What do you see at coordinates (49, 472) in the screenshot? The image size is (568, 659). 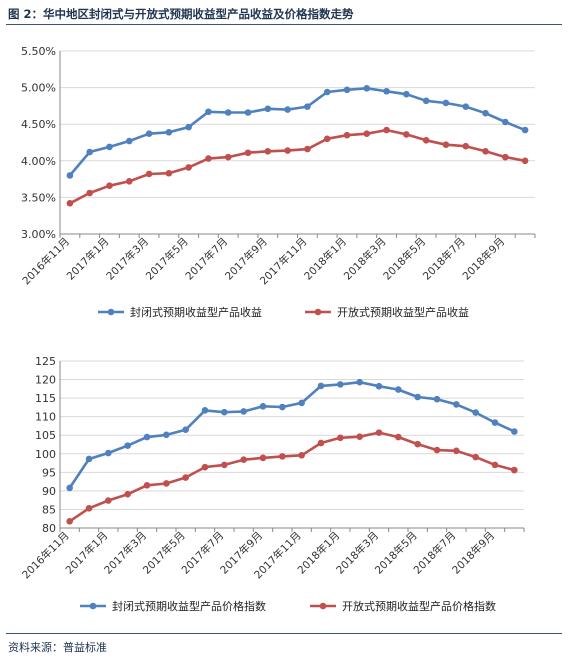 I see `y-tick-label: 95` at bounding box center [49, 472].